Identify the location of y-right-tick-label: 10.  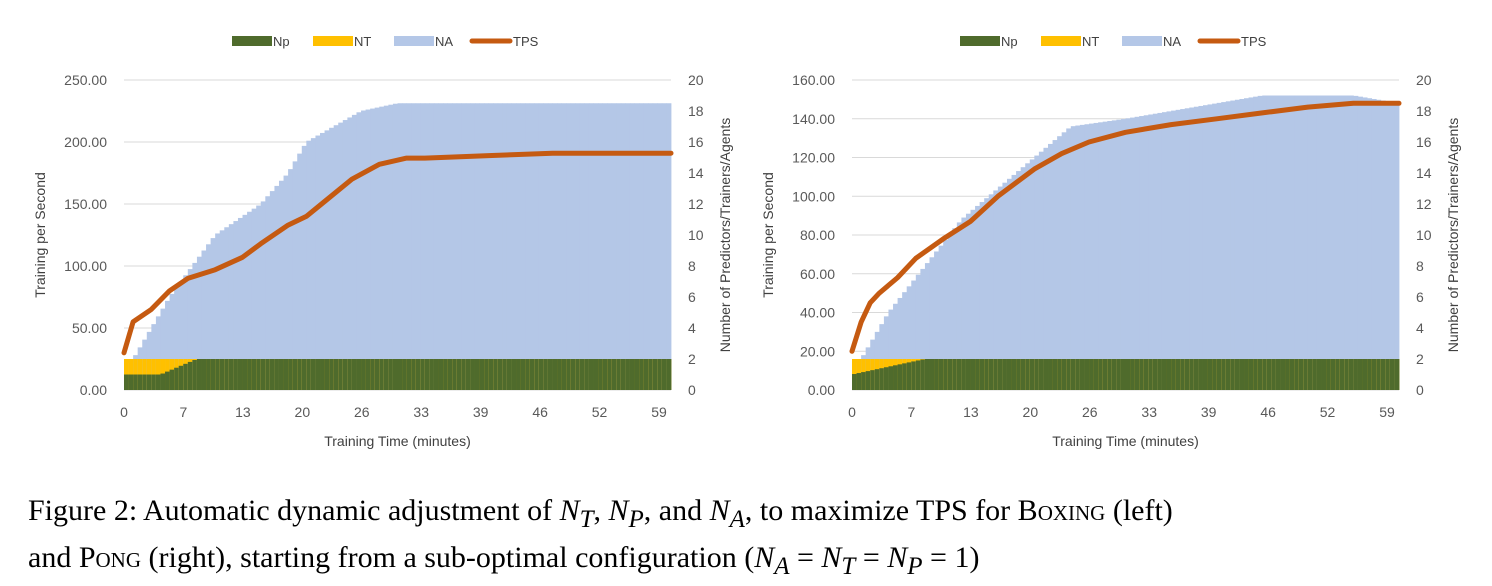
(696, 235).